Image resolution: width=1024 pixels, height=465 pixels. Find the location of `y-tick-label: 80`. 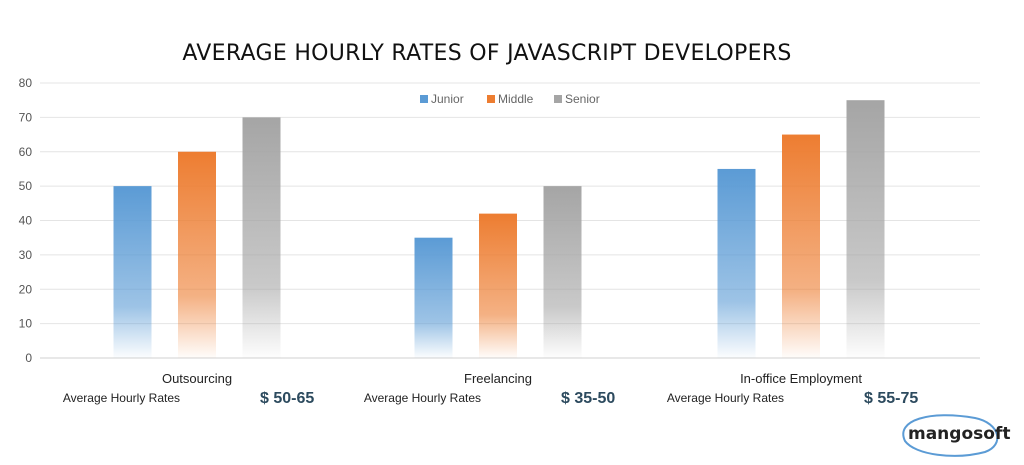

y-tick-label: 80 is located at coordinates (26, 83).